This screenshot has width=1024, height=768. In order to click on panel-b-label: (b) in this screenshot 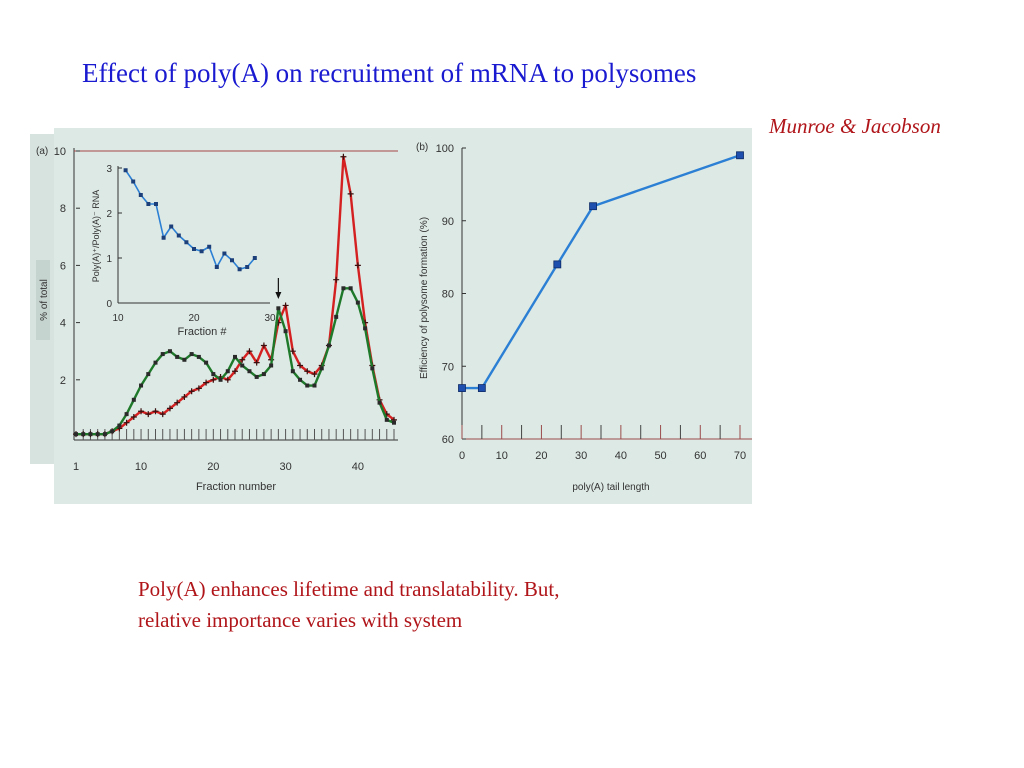, I will do `click(422, 147)`.